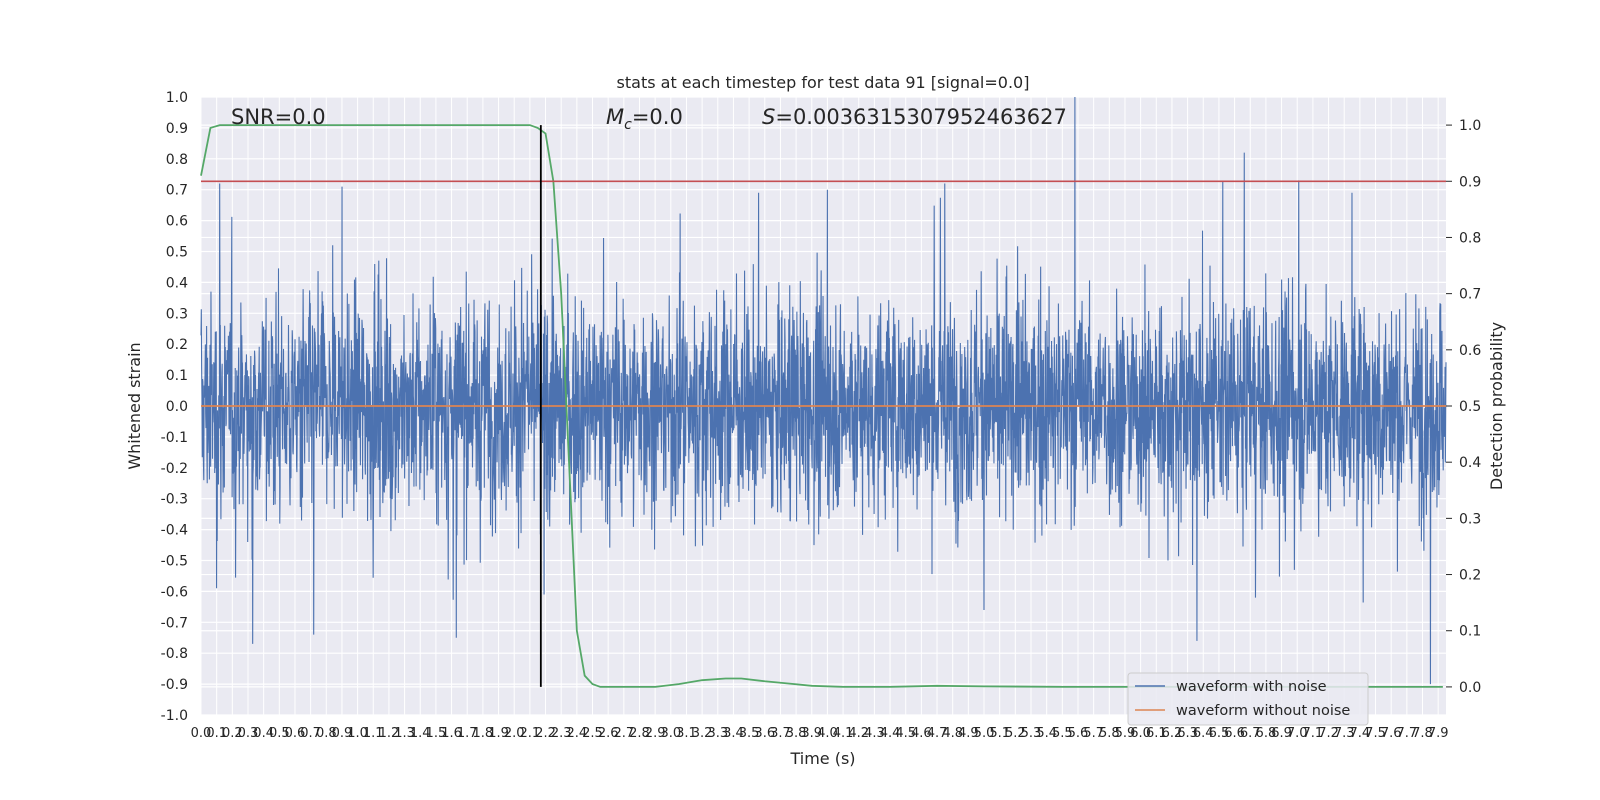  What do you see at coordinates (717, 733) in the screenshot?
I see `x-tick-label: 3.3` at bounding box center [717, 733].